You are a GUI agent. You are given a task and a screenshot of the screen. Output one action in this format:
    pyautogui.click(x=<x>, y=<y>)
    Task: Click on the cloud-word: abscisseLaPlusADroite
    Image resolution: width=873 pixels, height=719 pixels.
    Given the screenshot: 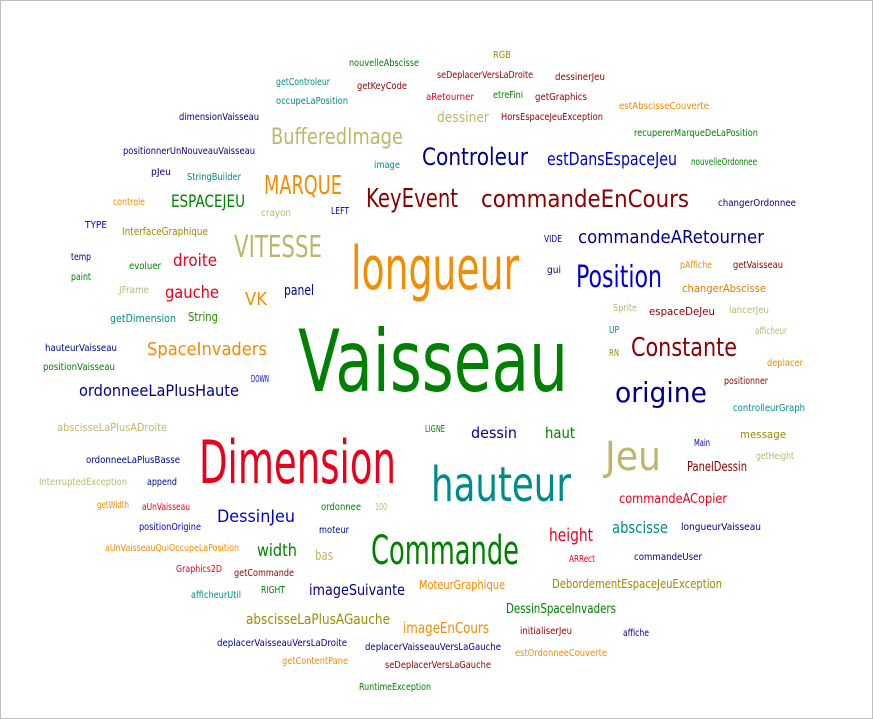 What is the action you would take?
    pyautogui.click(x=112, y=427)
    